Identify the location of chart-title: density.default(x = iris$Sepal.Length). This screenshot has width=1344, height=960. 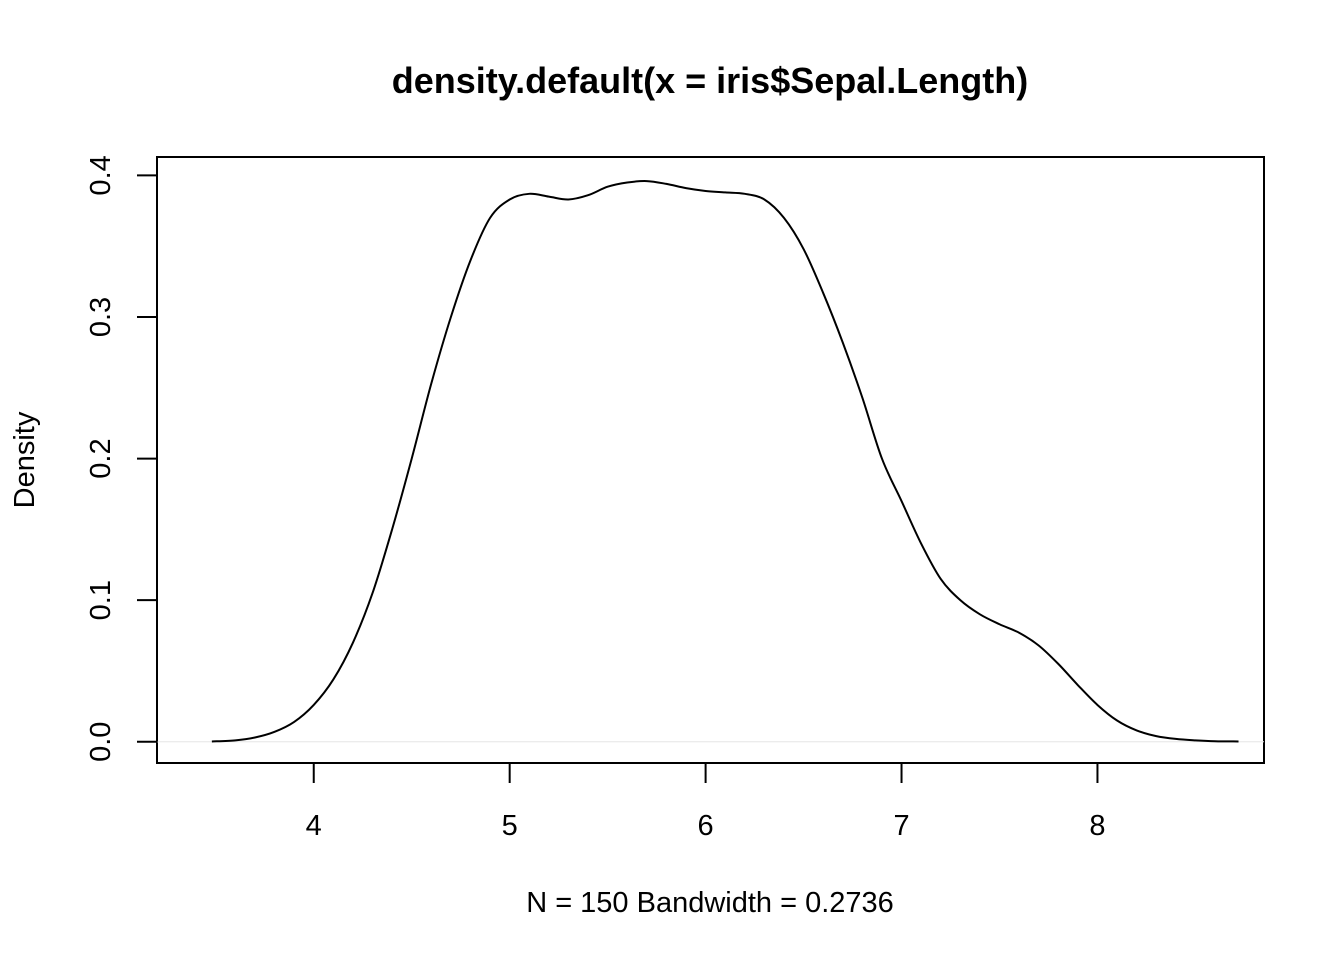
(710, 80).